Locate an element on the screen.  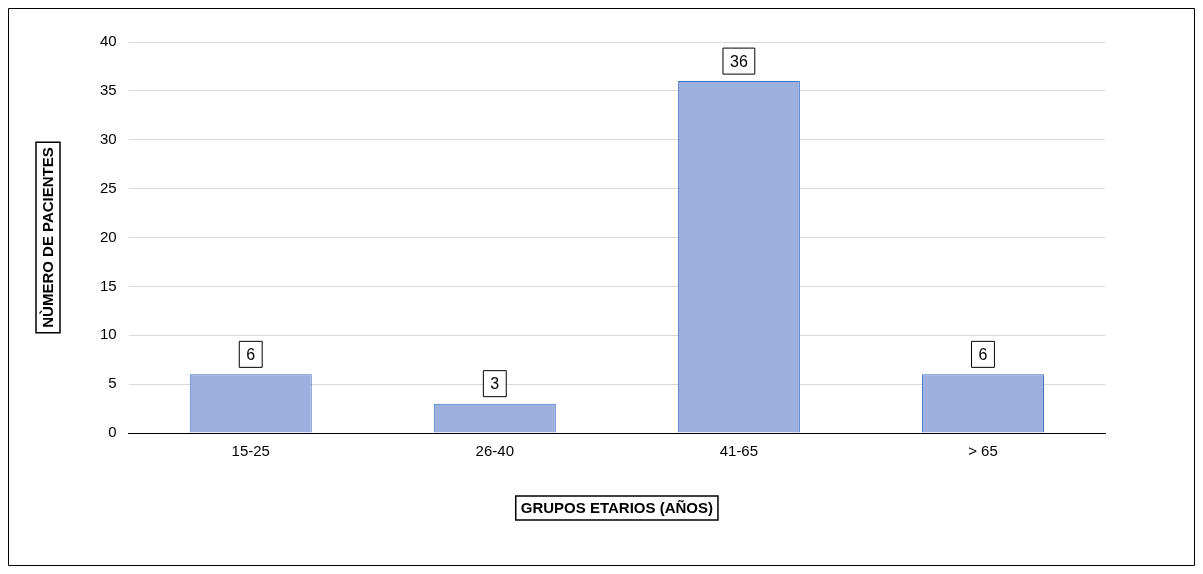
x-tick-label: 41-65 is located at coordinates (739, 451).